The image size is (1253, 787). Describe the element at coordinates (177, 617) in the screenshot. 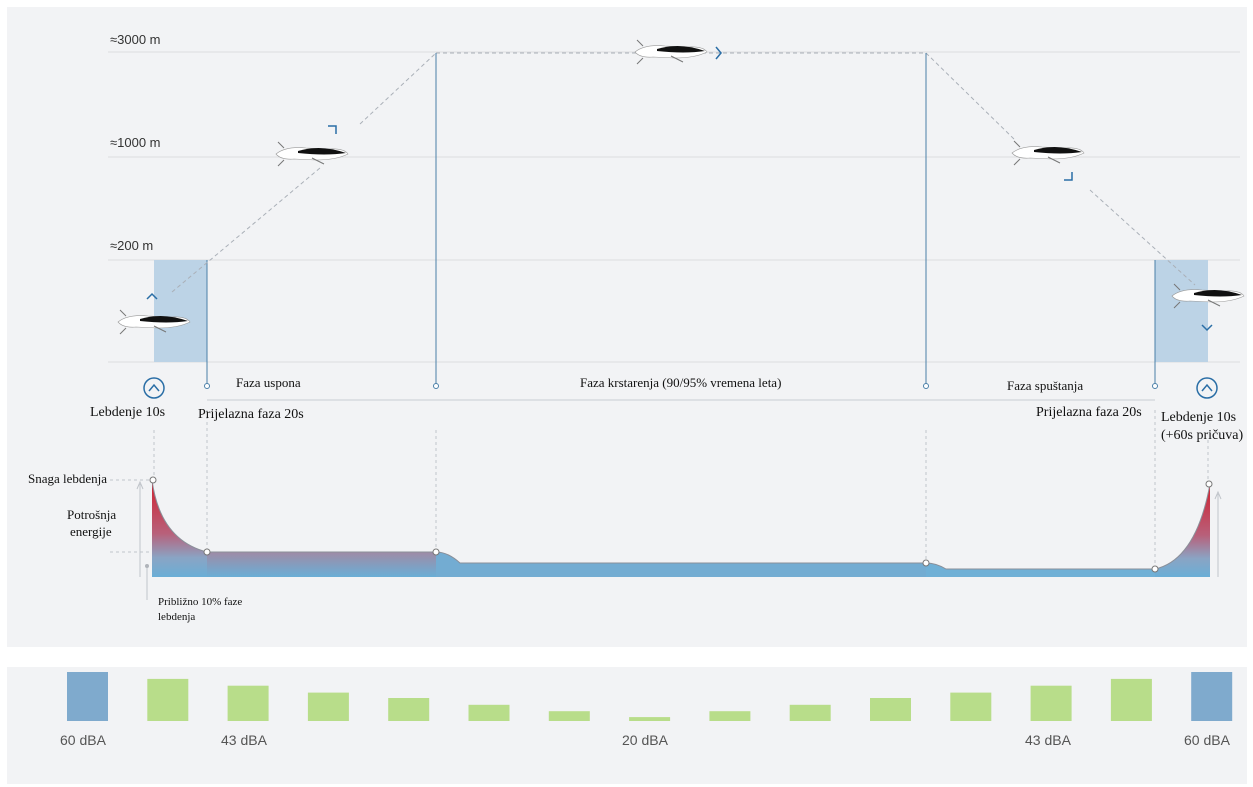

I see `energy-note-2: lebdenja` at that location.